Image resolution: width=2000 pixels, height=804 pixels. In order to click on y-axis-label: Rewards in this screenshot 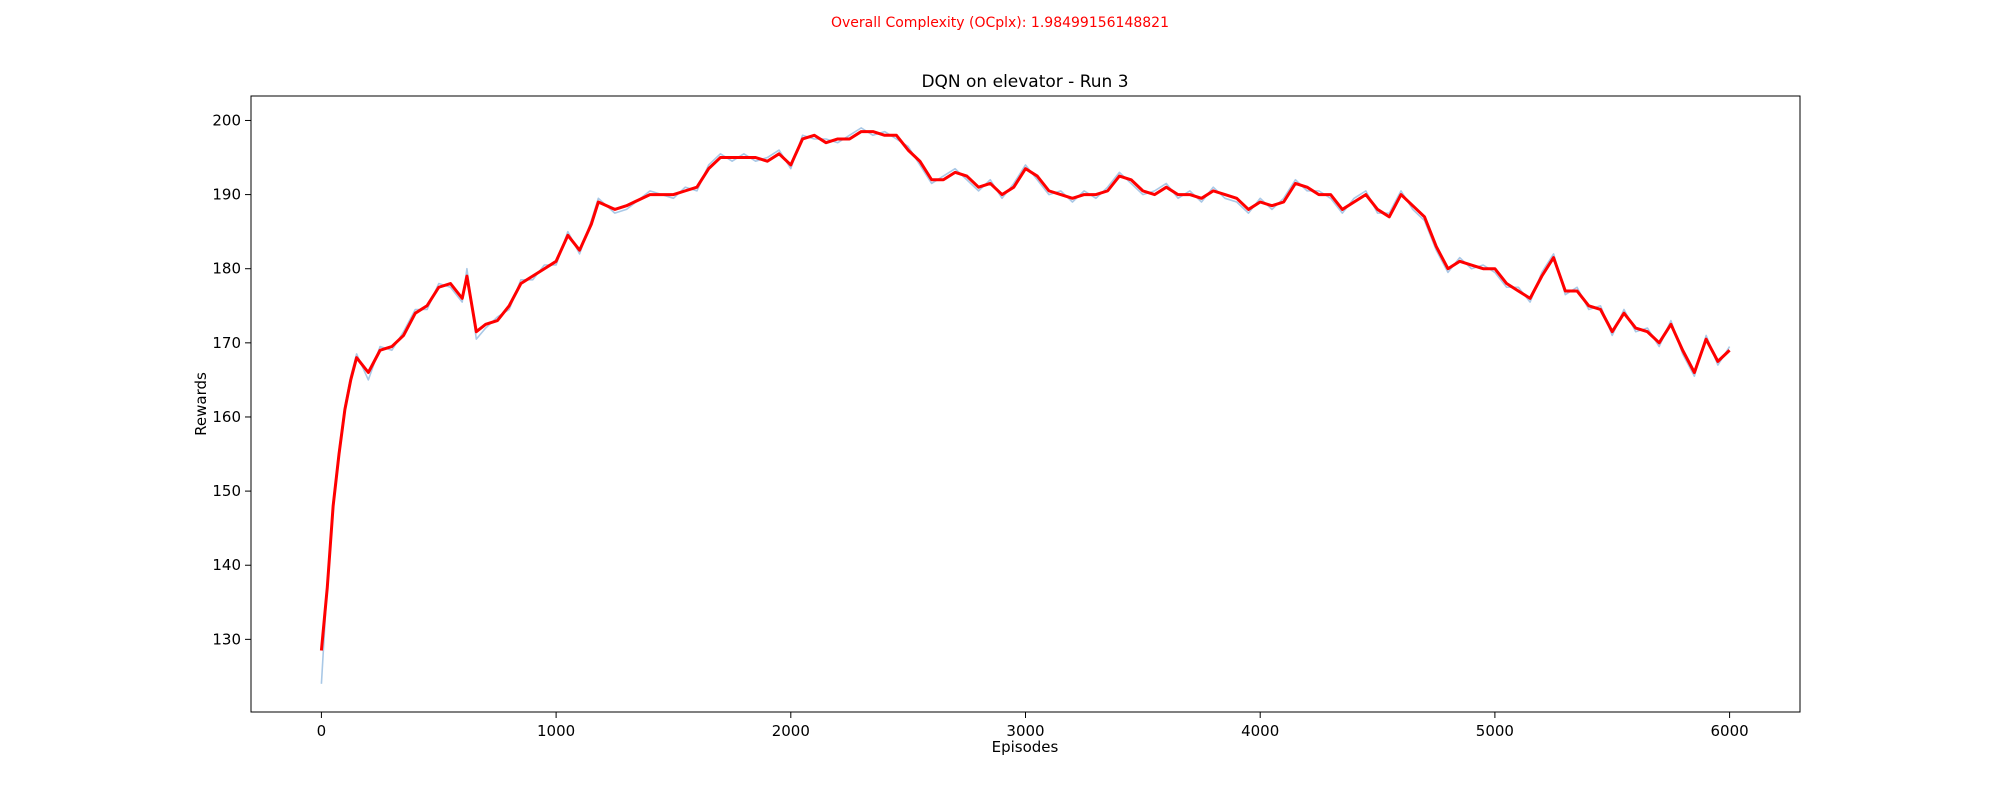, I will do `click(201, 404)`.